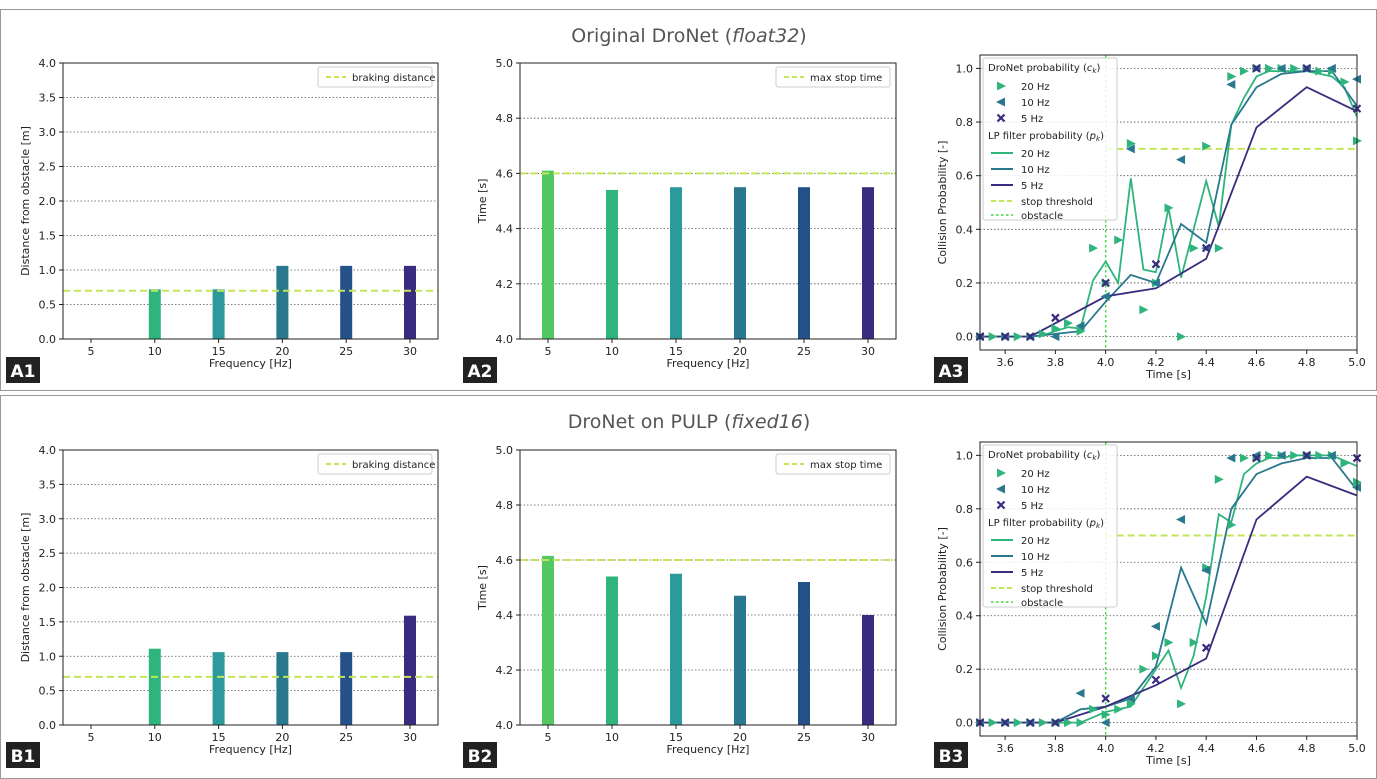 Image resolution: width=1377 pixels, height=779 pixels. What do you see at coordinates (1035, 541) in the screenshot?
I see `legend-lp-hz20: 20 Hz` at bounding box center [1035, 541].